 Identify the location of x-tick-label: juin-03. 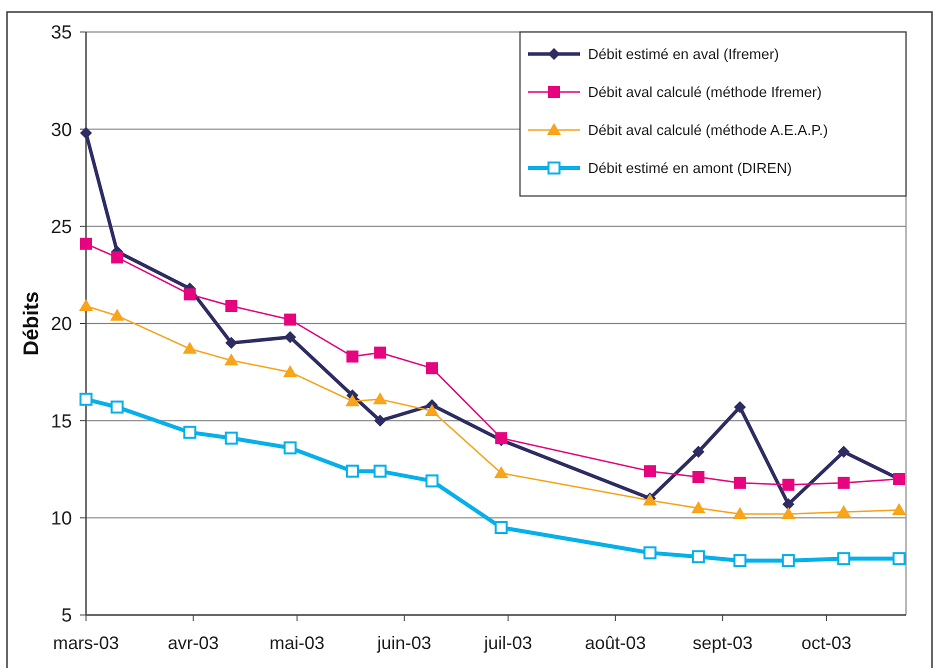
(404, 643).